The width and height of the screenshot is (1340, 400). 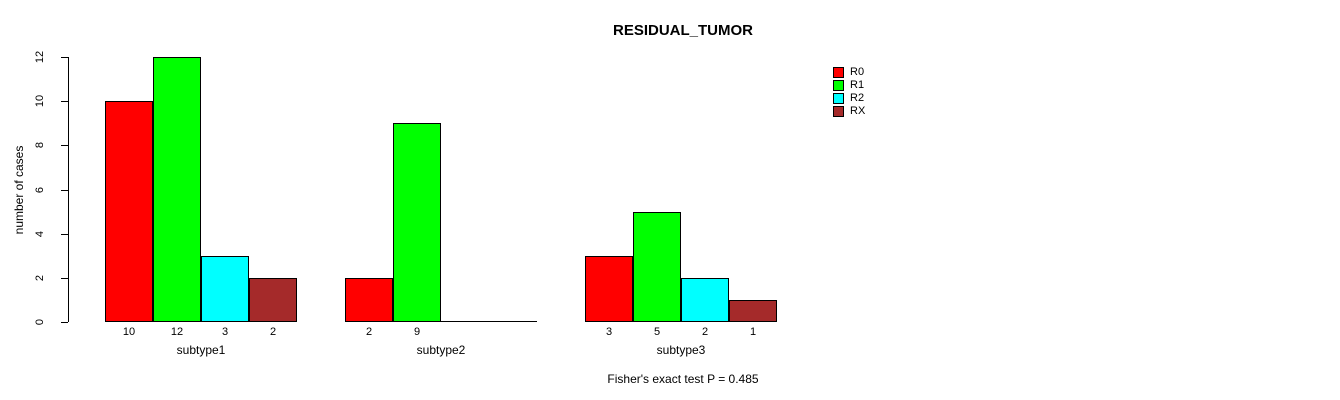 I want to click on bar-subtype3-R1, so click(x=657, y=266).